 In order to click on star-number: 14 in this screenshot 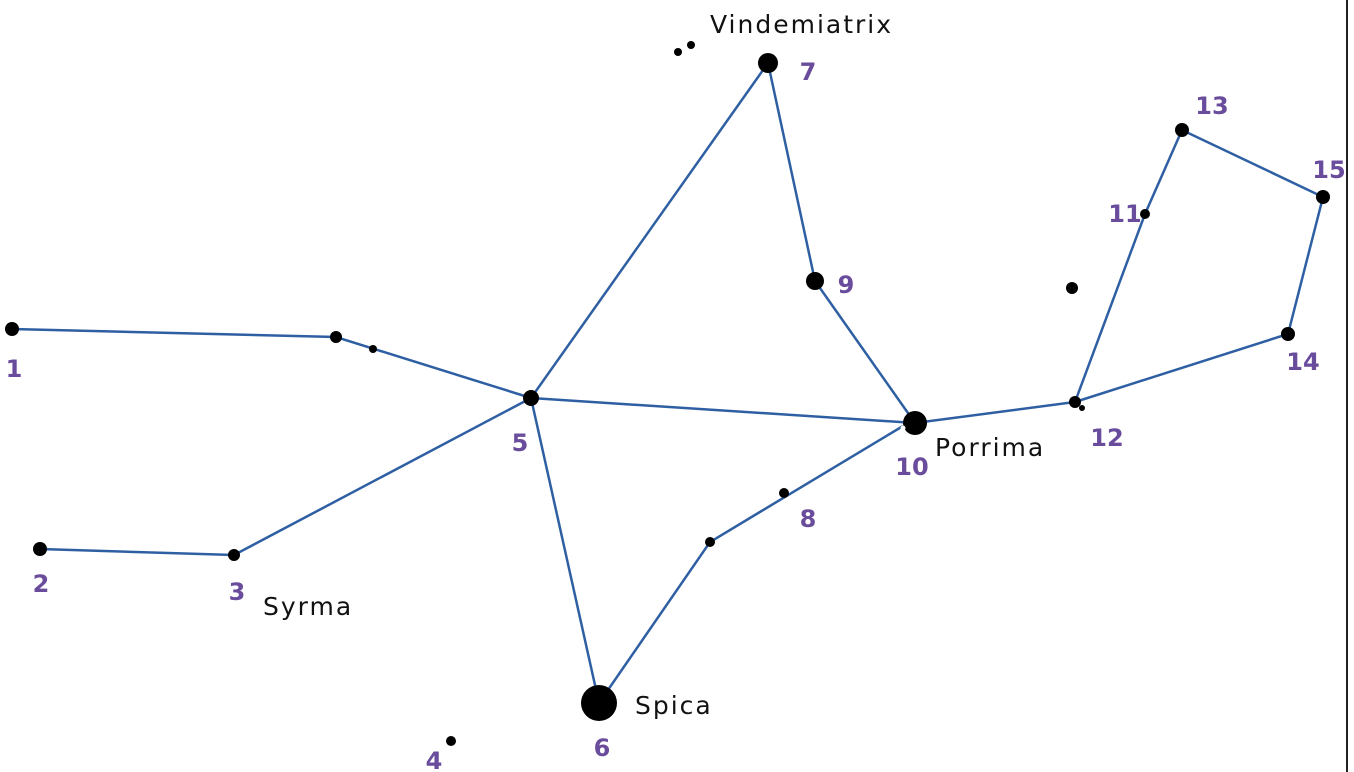, I will do `click(1302, 362)`.